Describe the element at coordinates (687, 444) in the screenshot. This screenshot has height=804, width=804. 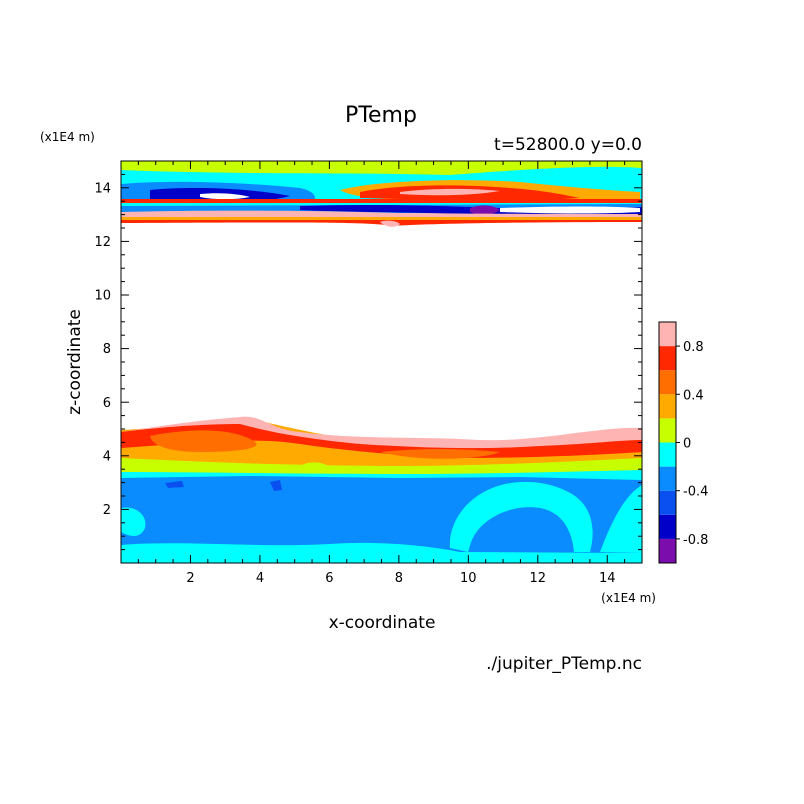
I see `colorbar-tick-label: 0` at that location.